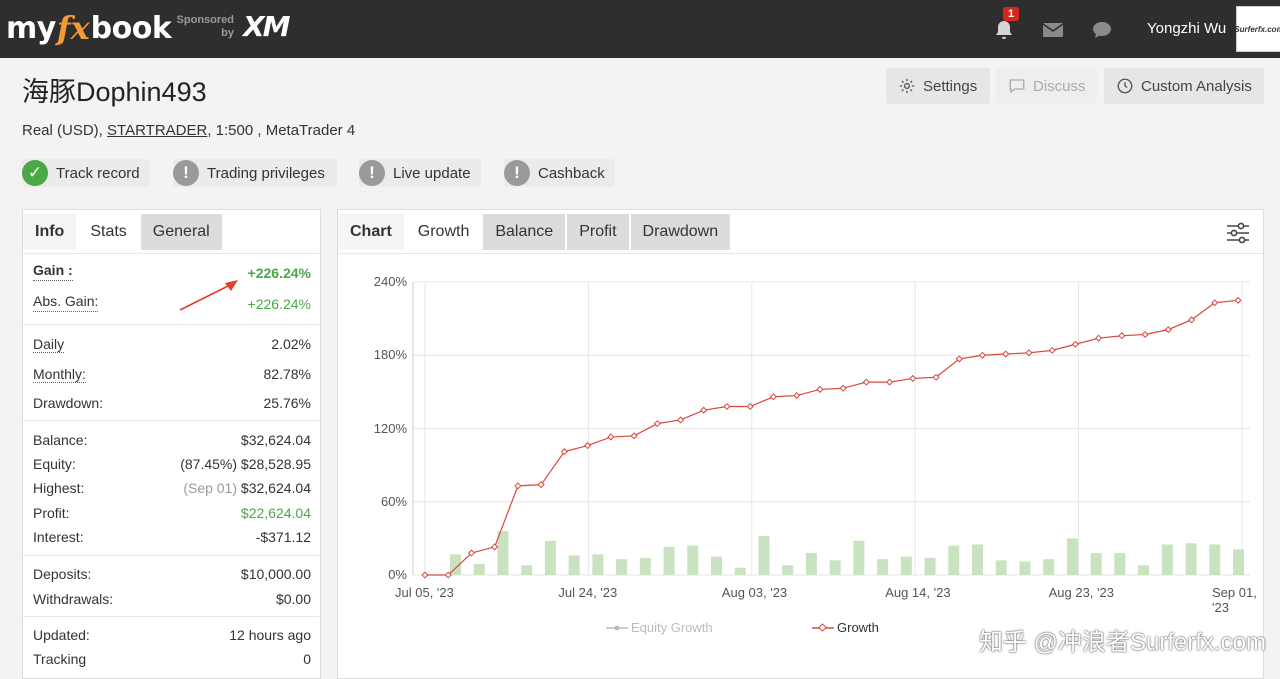  What do you see at coordinates (823, 627) in the screenshot?
I see `legend-marker-growth` at bounding box center [823, 627].